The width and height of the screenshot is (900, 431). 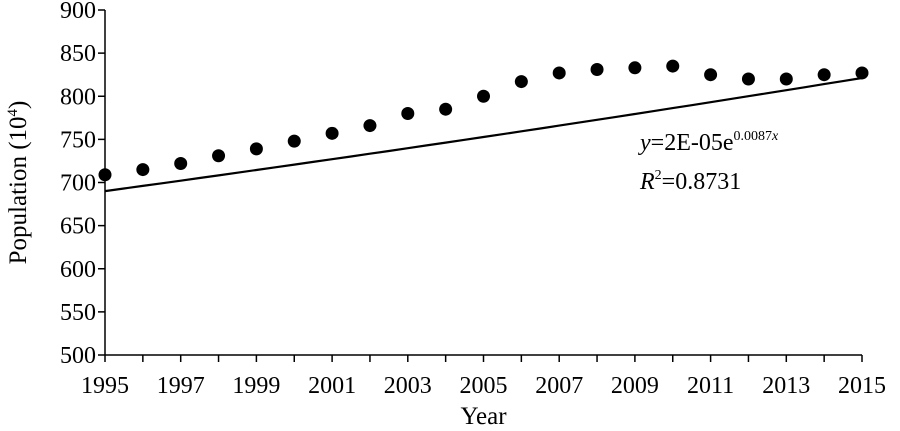 I want to click on r-squared: R2=0.8731, so click(x=690, y=181).